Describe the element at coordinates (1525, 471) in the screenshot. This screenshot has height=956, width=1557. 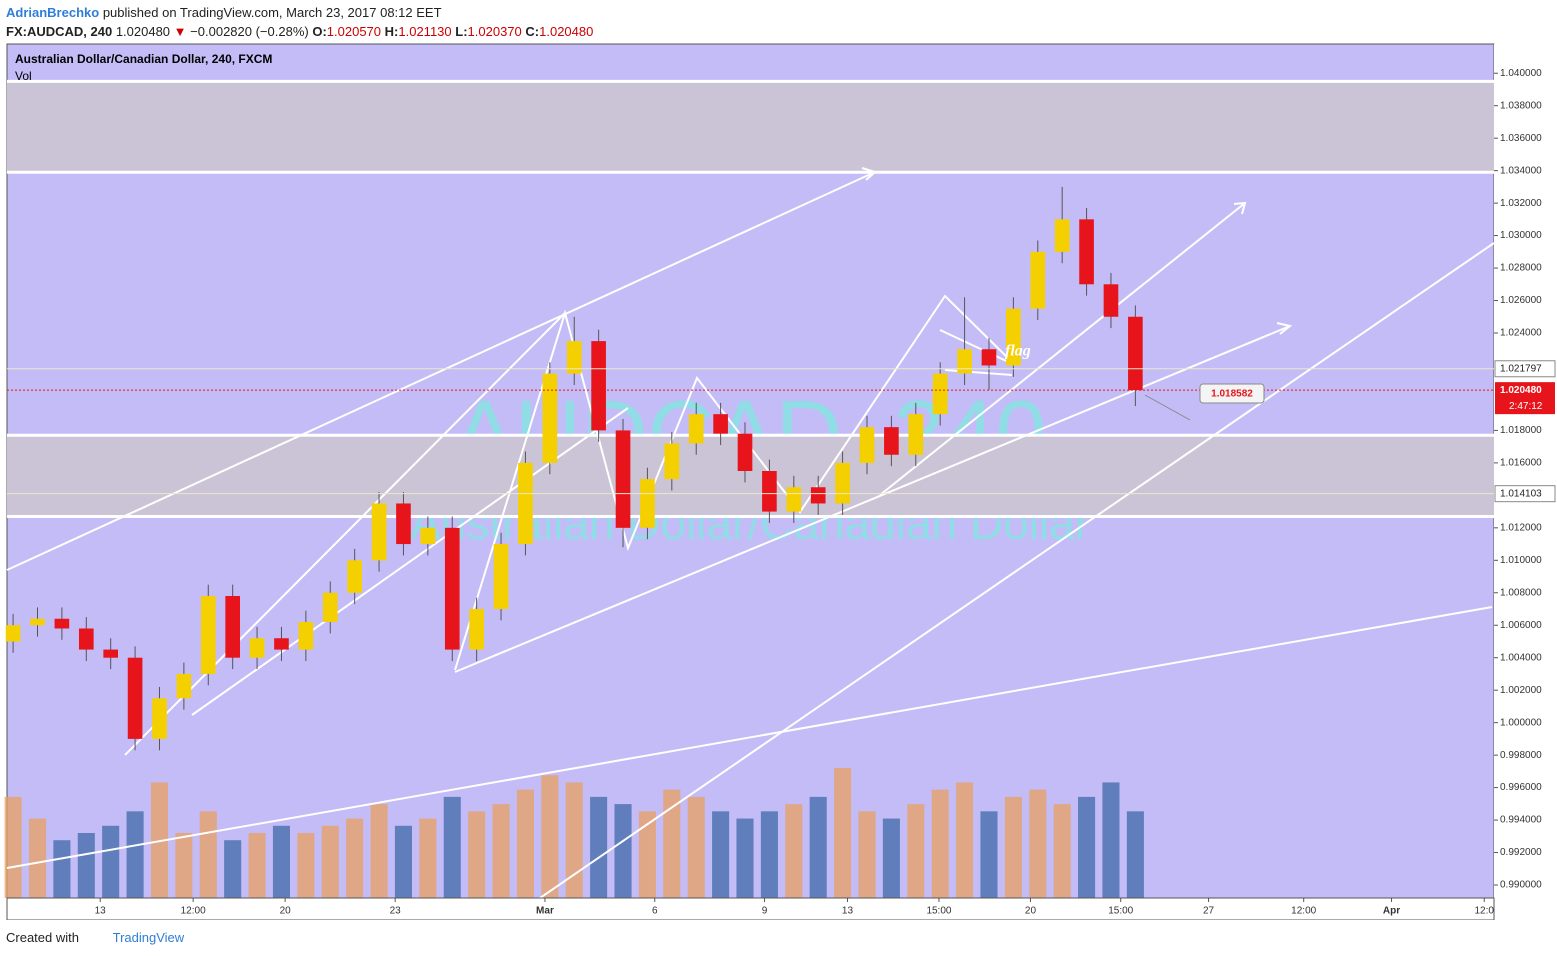
I see `price-axis` at that location.